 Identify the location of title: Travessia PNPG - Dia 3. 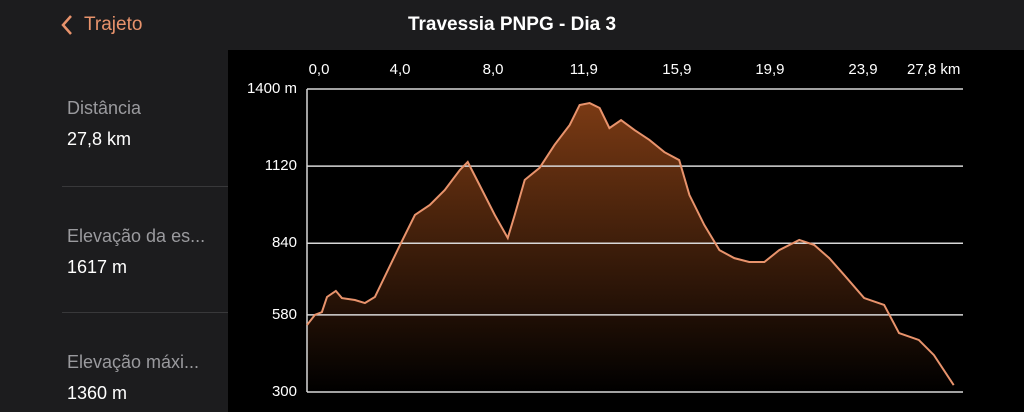
(512, 24).